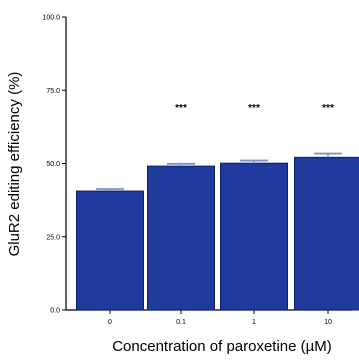 The width and height of the screenshot is (359, 360). Describe the element at coordinates (53, 237) in the screenshot. I see `y-tick-label: 25.0` at that location.